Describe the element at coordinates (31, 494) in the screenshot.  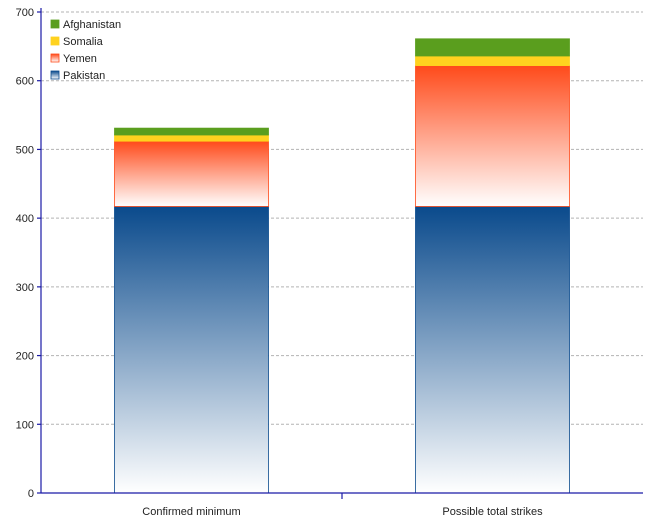
I see `y-tick-label: 0` at that location.